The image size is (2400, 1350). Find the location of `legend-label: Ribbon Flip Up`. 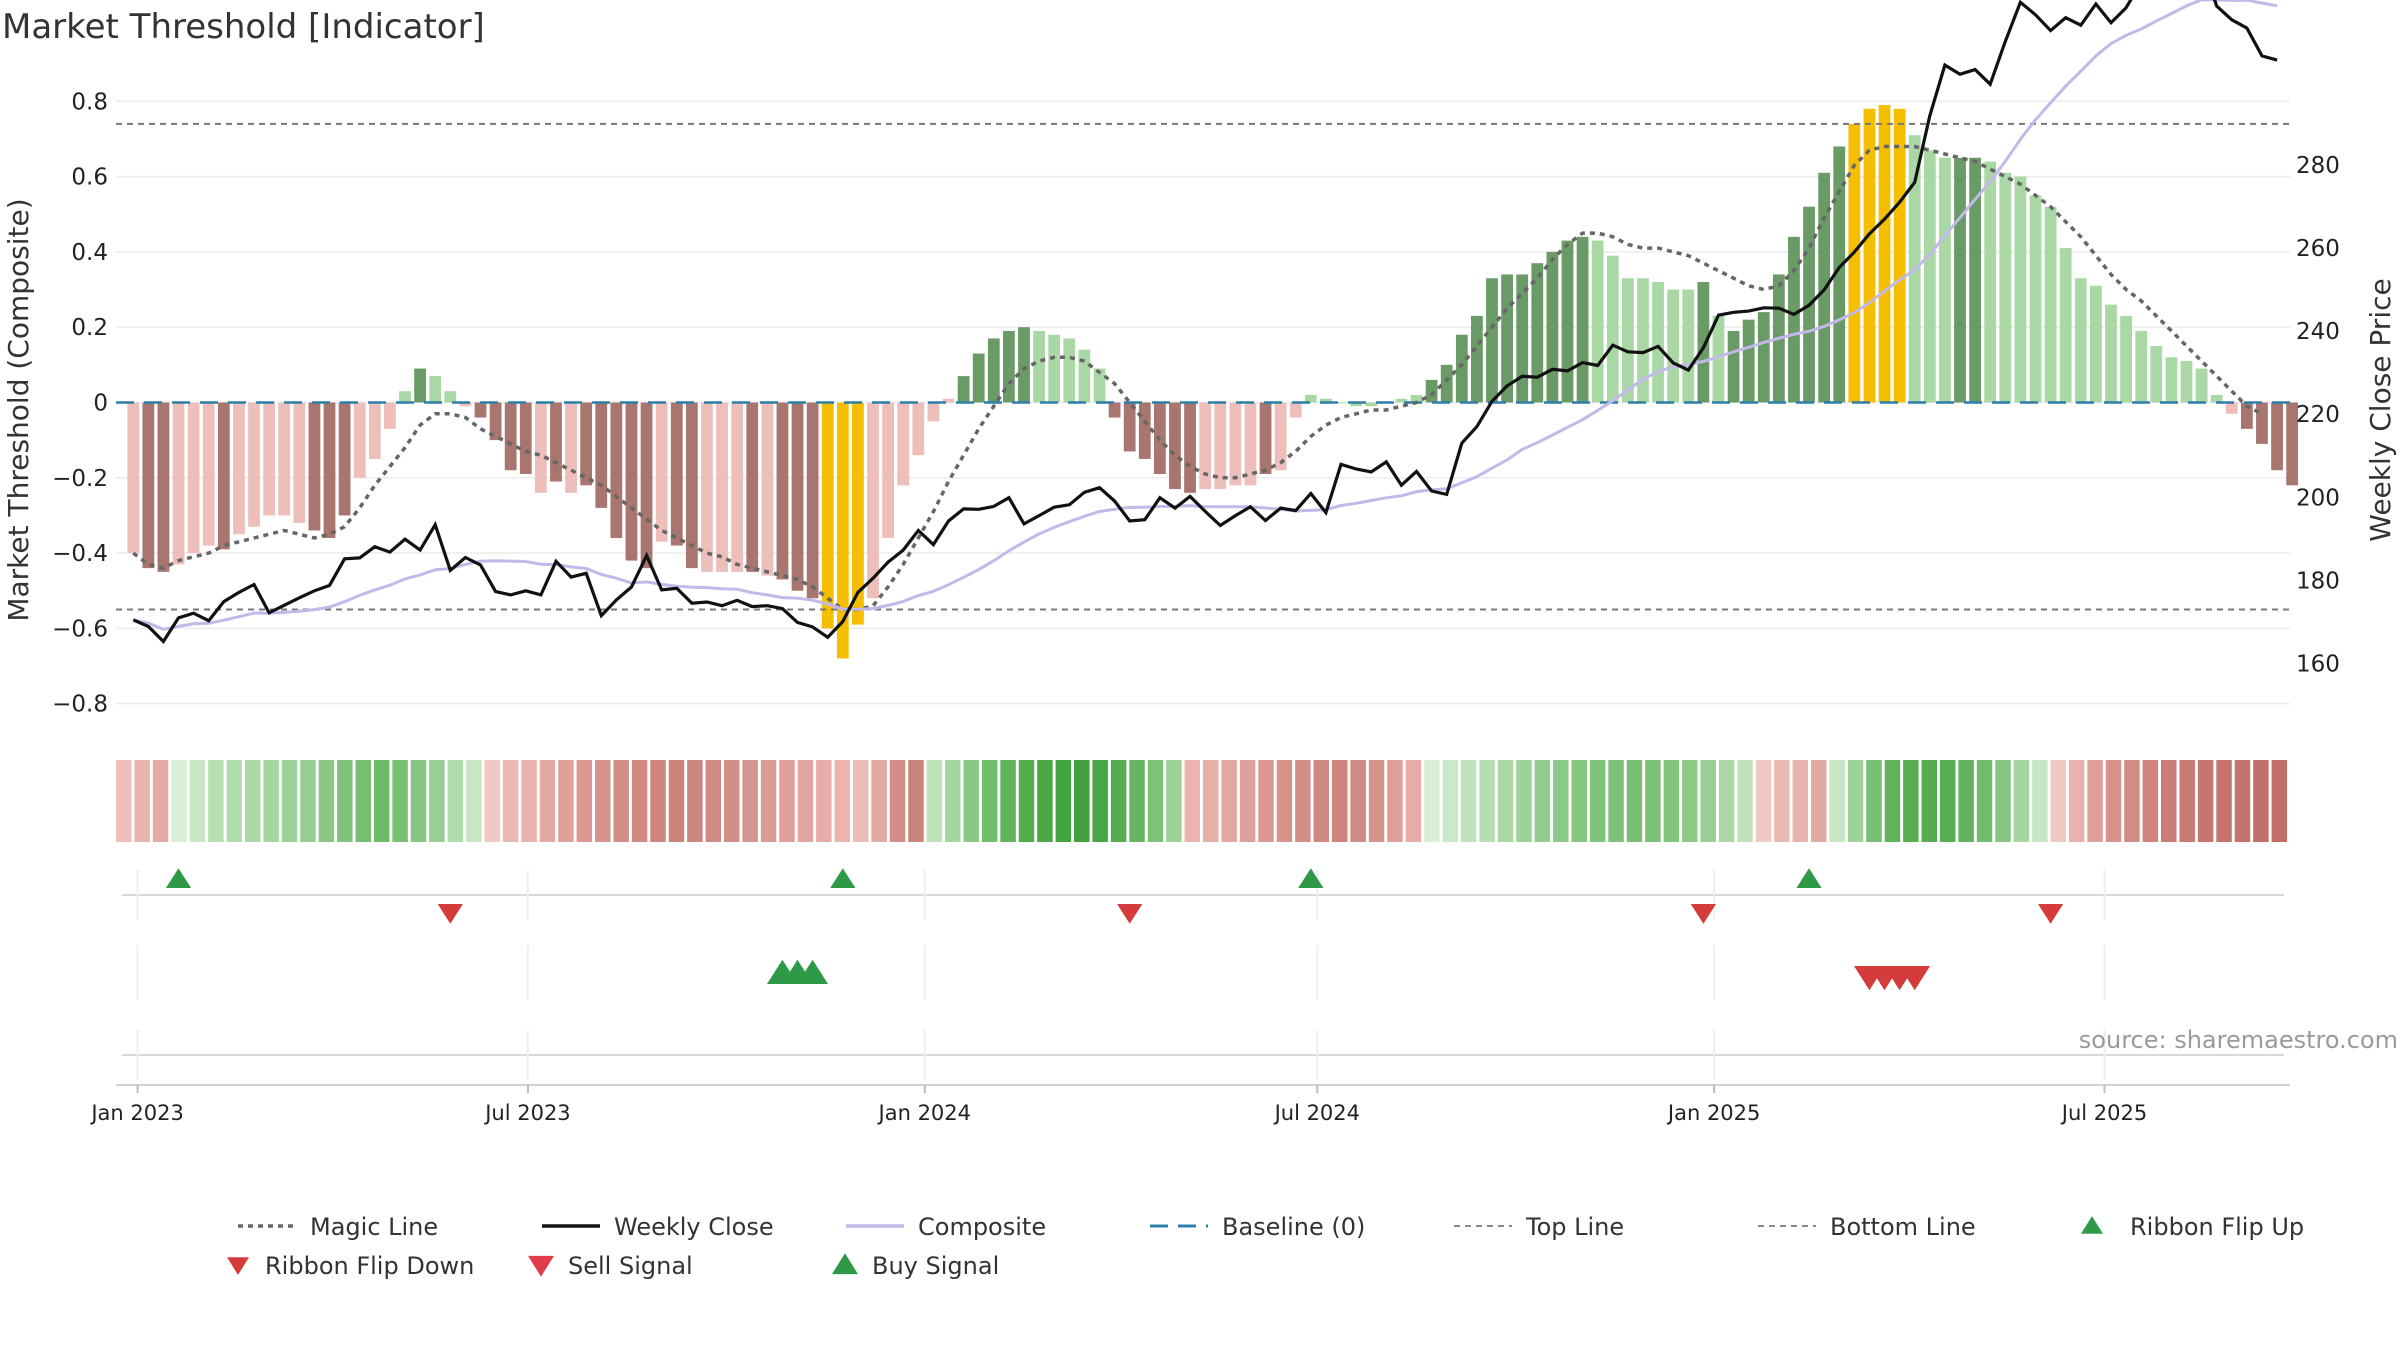

legend-label: Ribbon Flip Up is located at coordinates (2217, 1227).